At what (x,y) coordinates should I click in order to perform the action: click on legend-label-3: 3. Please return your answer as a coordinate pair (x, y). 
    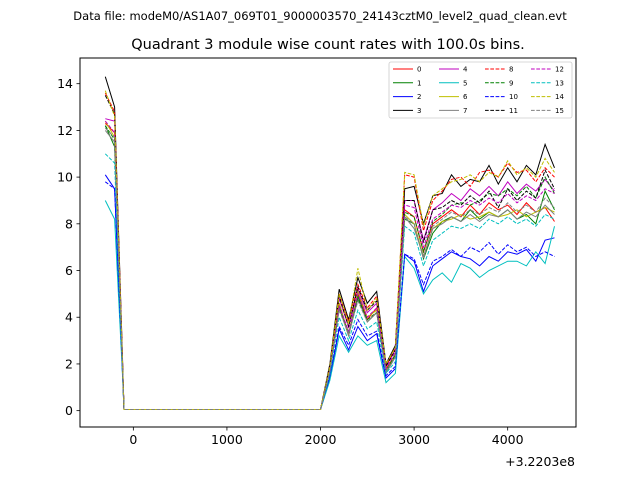
    Looking at the image, I should click on (419, 111).